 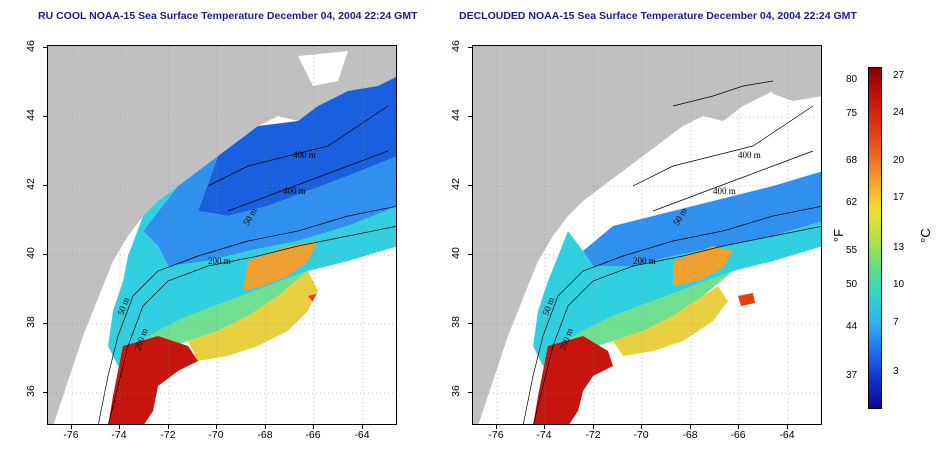 I want to click on colorbar-fahrenheit-tick: 80, so click(x=852, y=79).